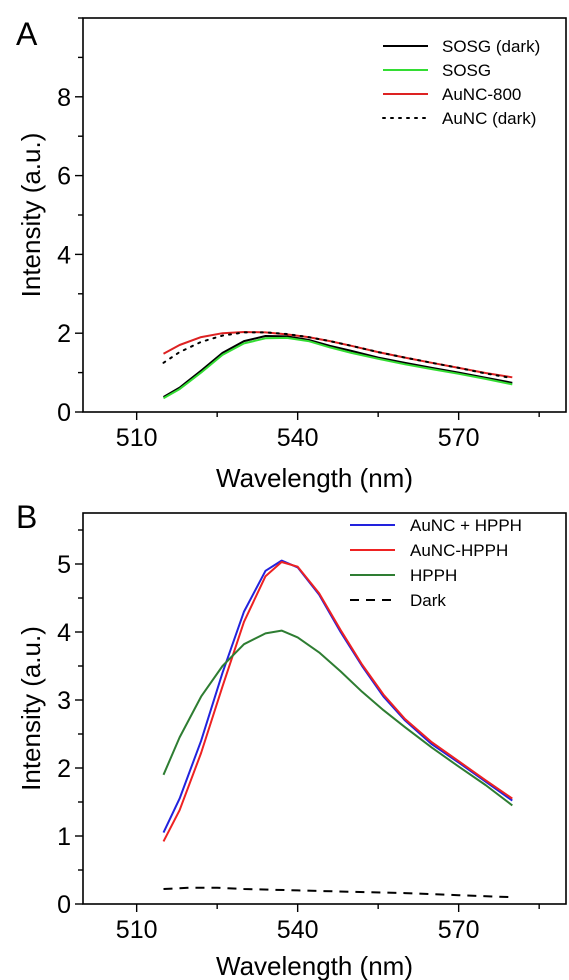  What do you see at coordinates (466, 70) in the screenshot?
I see `legend-label: SOSG` at bounding box center [466, 70].